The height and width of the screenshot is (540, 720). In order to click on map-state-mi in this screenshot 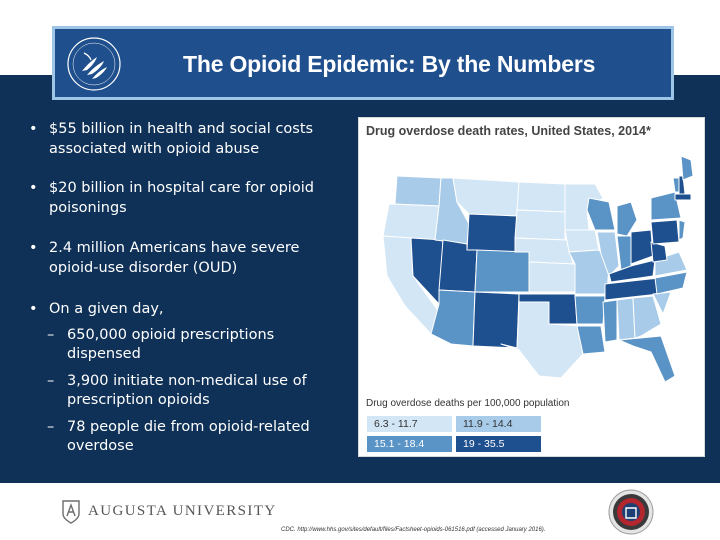, I will do `click(627, 219)`.